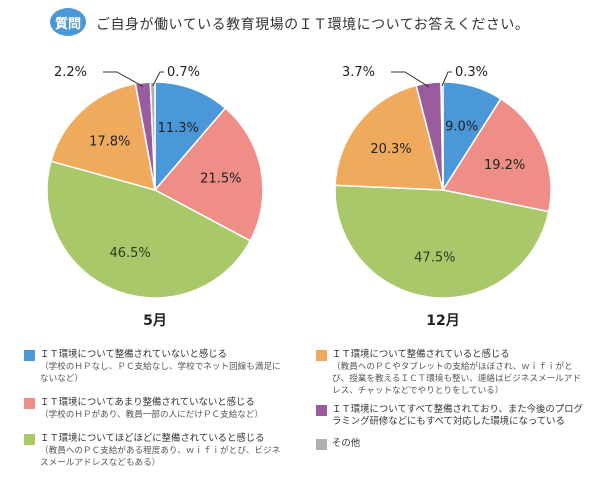 This screenshot has height=500, width=600. I want to click on pie0-label-0: 11.3%, so click(178, 128).